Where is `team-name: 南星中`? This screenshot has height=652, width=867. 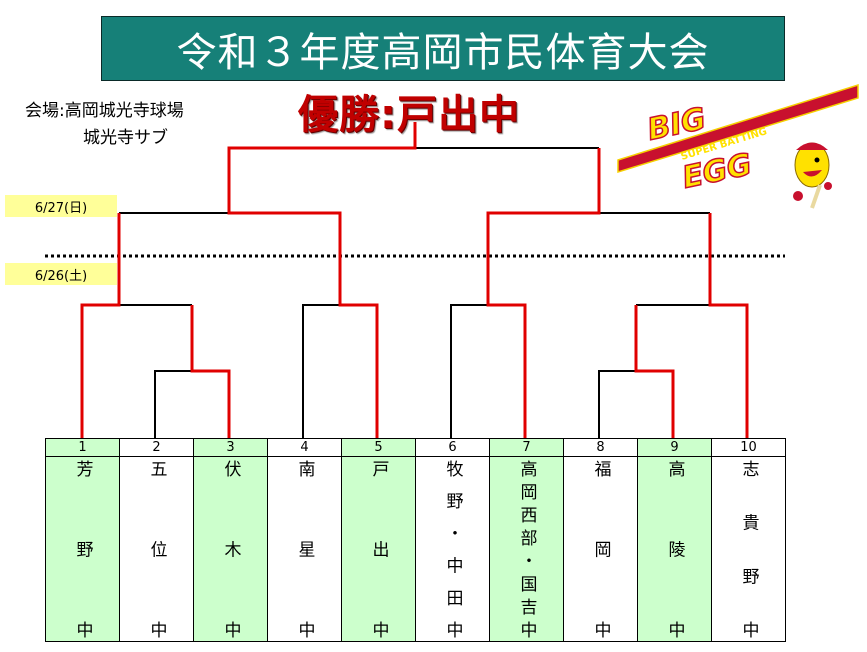 team-name: 南星中 is located at coordinates (304, 549).